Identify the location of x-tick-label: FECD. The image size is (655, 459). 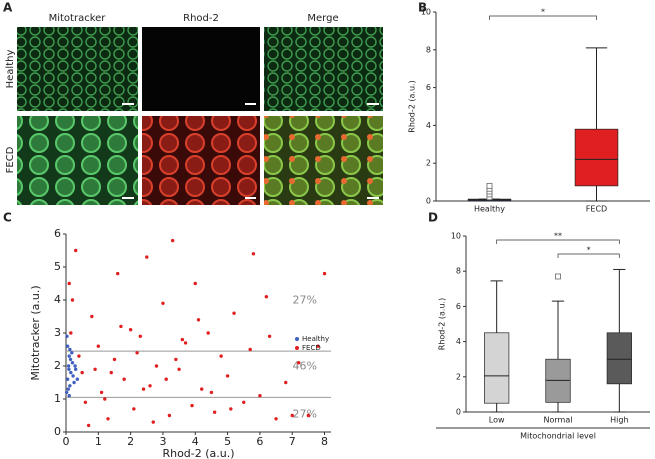
(596, 209).